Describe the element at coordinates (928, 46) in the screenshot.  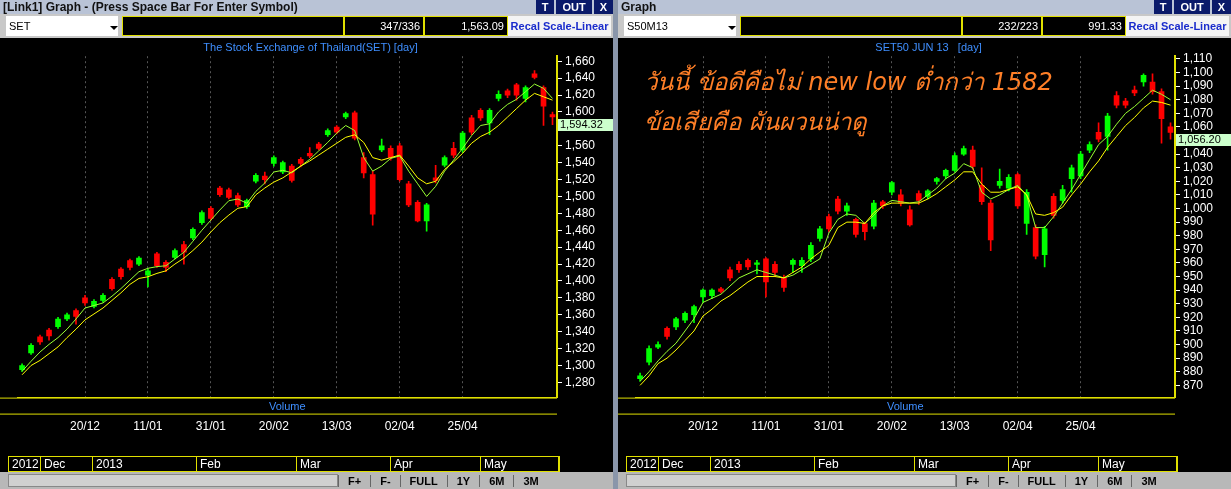
I see `chart-title: SET50 JUN 13 [day]` at that location.